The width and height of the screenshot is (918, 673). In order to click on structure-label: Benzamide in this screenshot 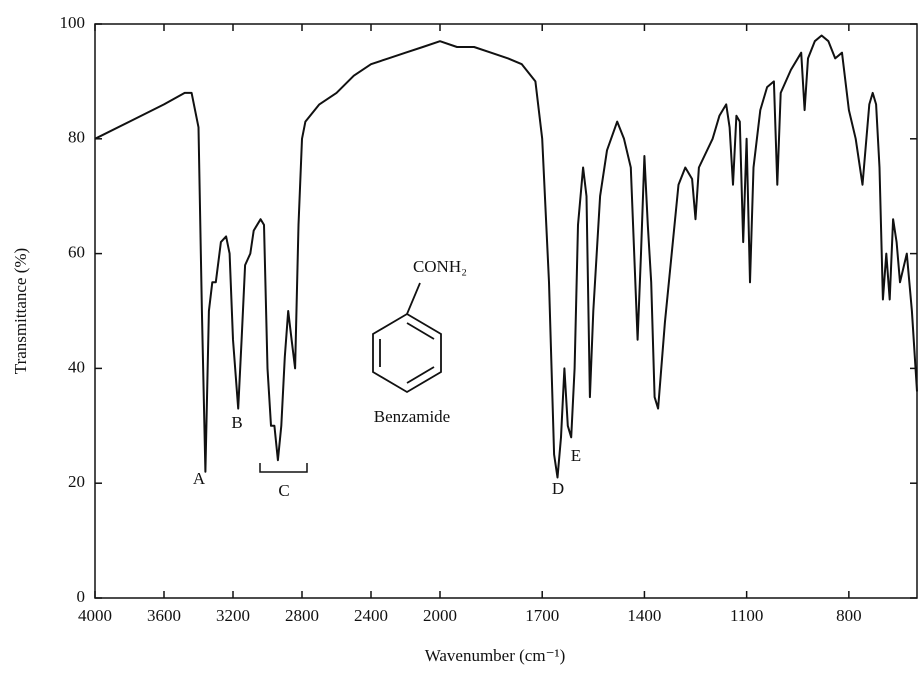, I will do `click(412, 416)`.